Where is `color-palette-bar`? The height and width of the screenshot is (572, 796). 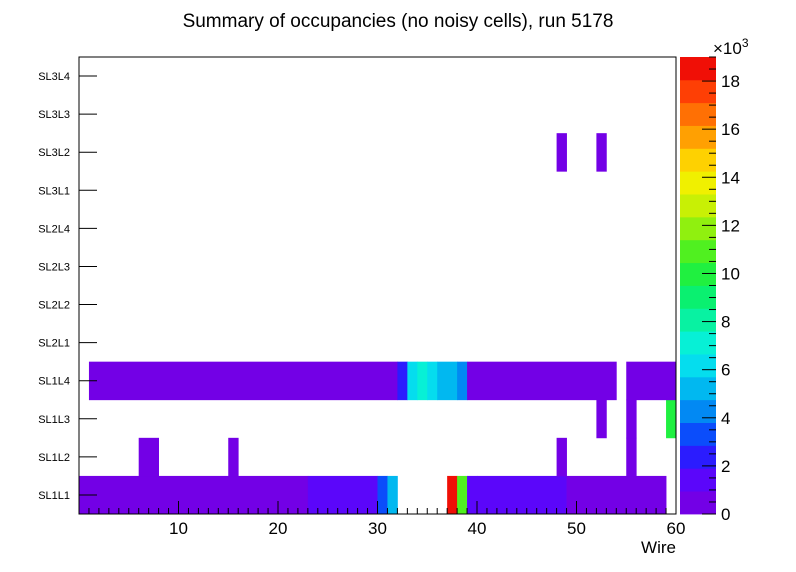
color-palette-bar is located at coordinates (698, 286).